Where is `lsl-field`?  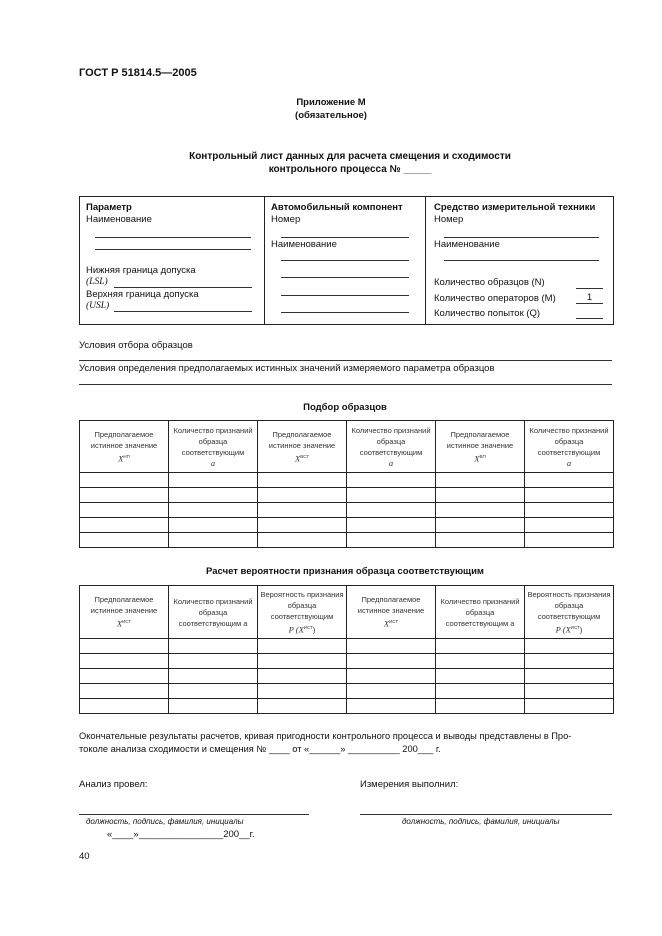
lsl-field is located at coordinates (183, 287).